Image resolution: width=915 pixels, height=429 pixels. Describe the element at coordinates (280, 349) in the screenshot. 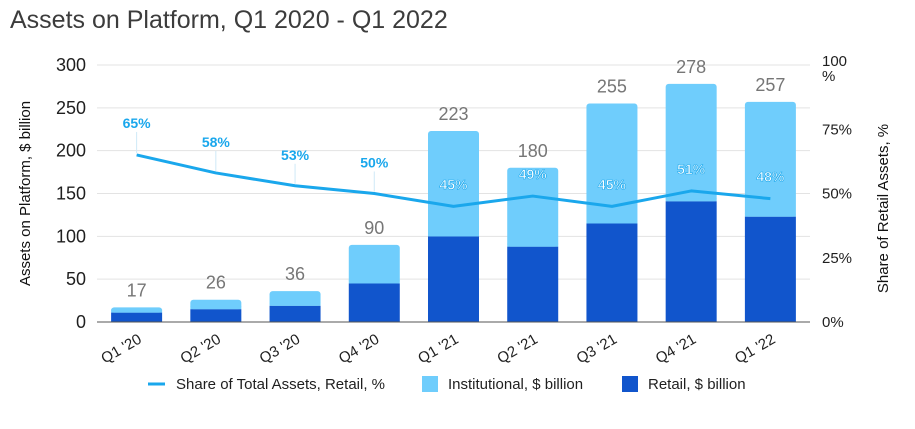

I see `x-tick-label: Q3 '20` at that location.